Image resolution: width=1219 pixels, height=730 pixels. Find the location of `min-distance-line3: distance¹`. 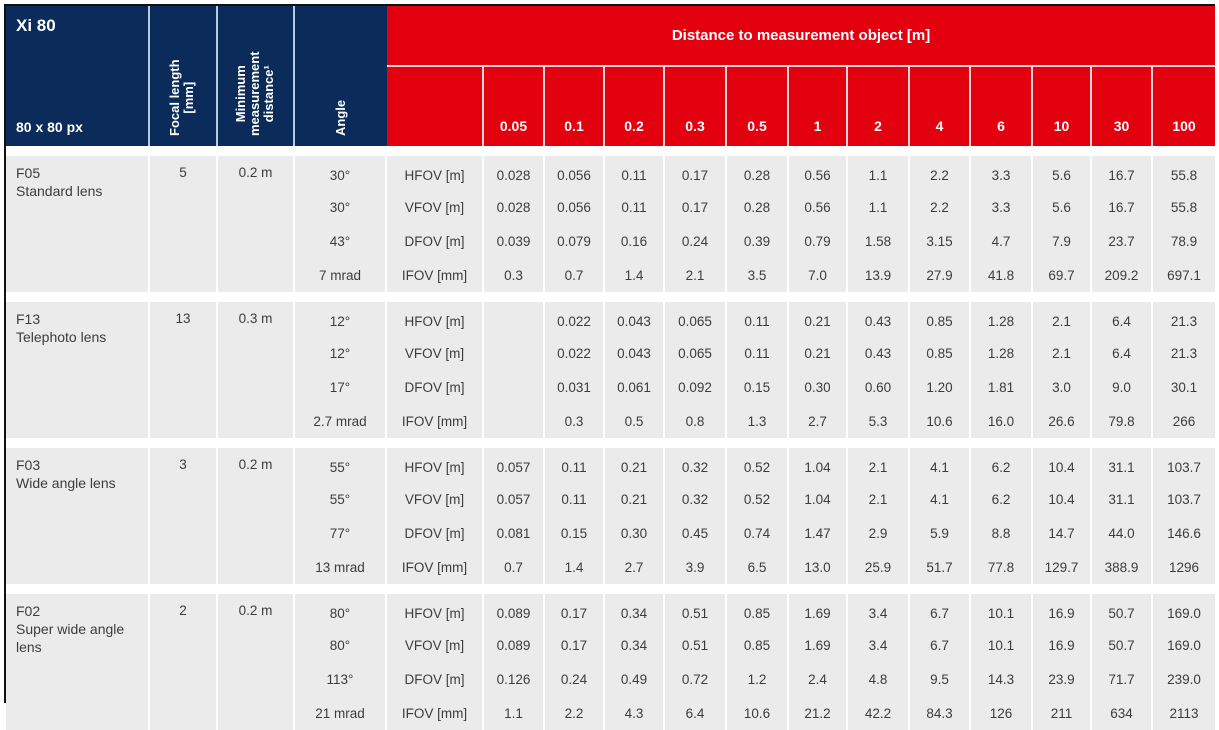

min-distance-line3: distance¹ is located at coordinates (268, 94).